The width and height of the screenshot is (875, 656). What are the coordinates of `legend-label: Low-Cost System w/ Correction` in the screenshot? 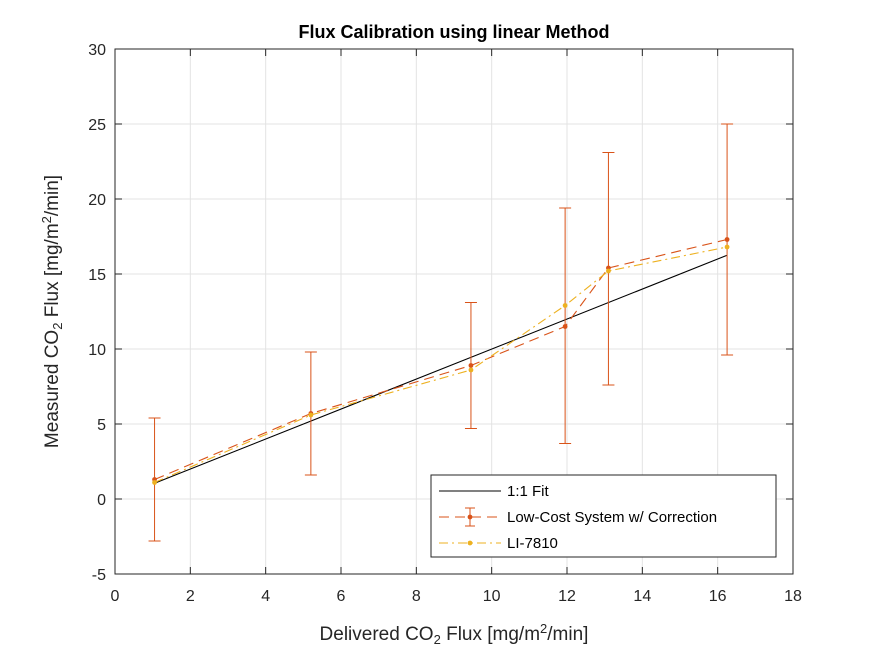 It's located at (612, 517).